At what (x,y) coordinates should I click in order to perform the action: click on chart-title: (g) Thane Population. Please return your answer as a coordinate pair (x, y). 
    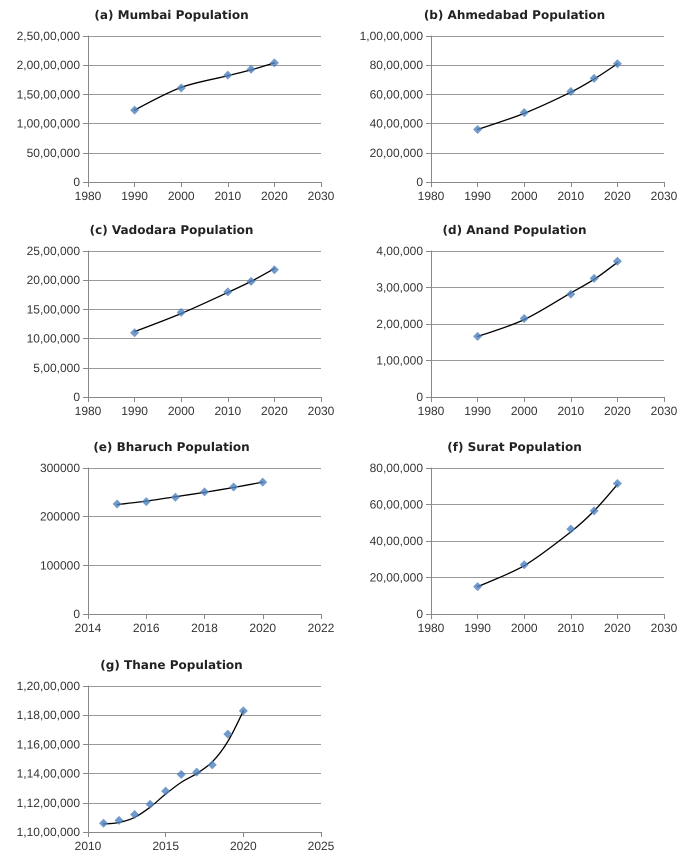
    Looking at the image, I should click on (171, 665).